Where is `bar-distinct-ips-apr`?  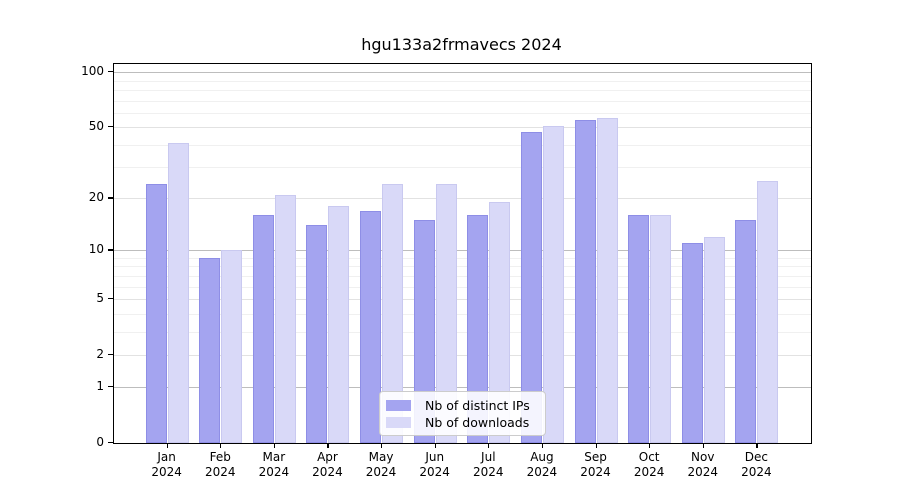 bar-distinct-ips-apr is located at coordinates (317, 334).